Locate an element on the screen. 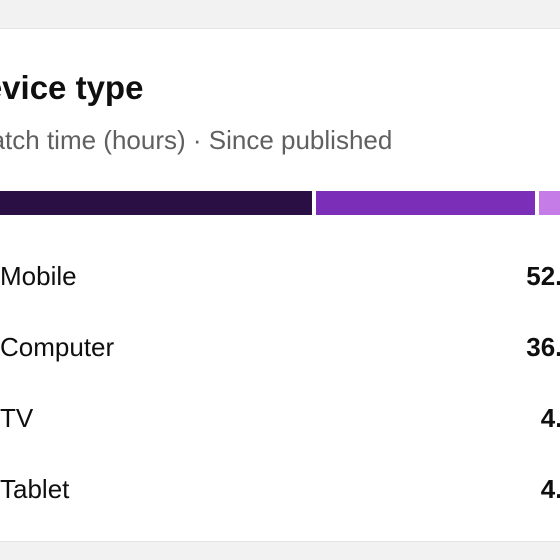  list-item: TV 4.9% is located at coordinates (280, 418).